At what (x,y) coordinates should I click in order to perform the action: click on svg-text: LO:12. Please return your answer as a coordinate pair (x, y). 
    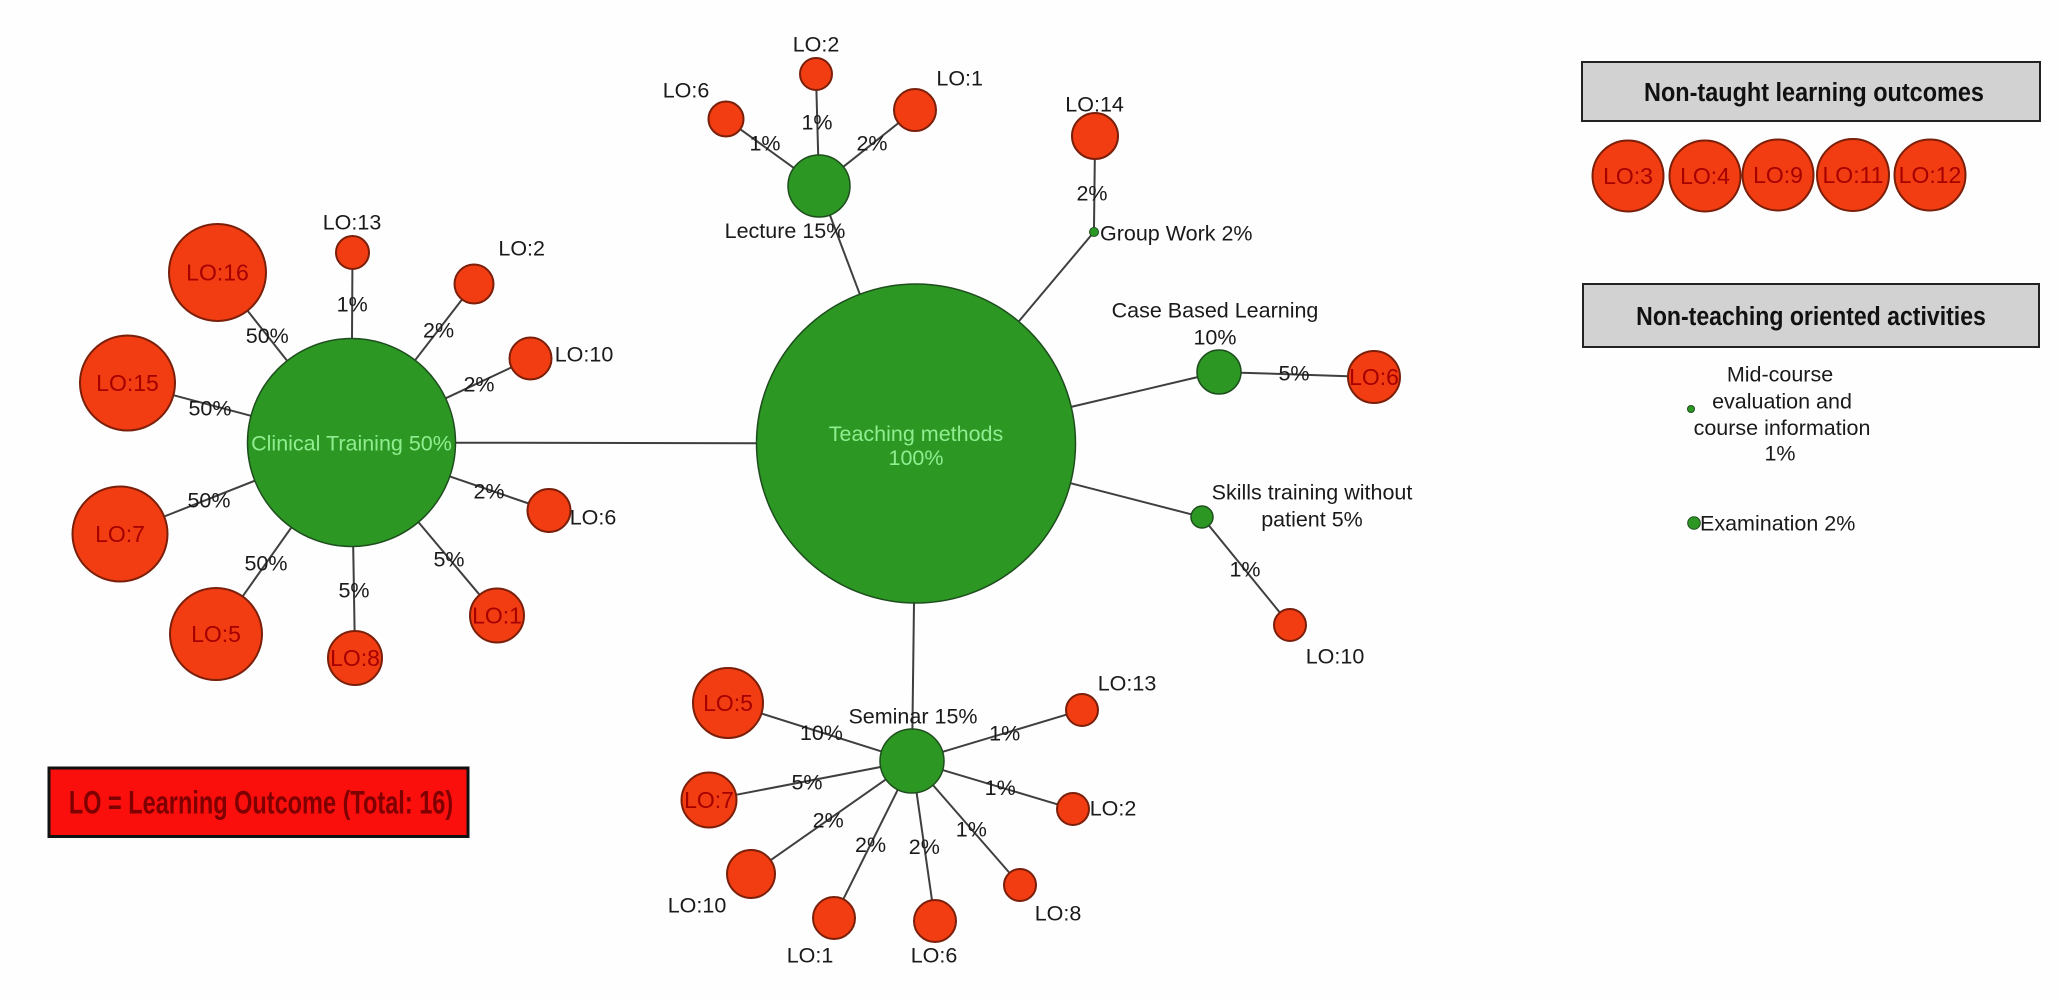
    Looking at the image, I should click on (1930, 175).